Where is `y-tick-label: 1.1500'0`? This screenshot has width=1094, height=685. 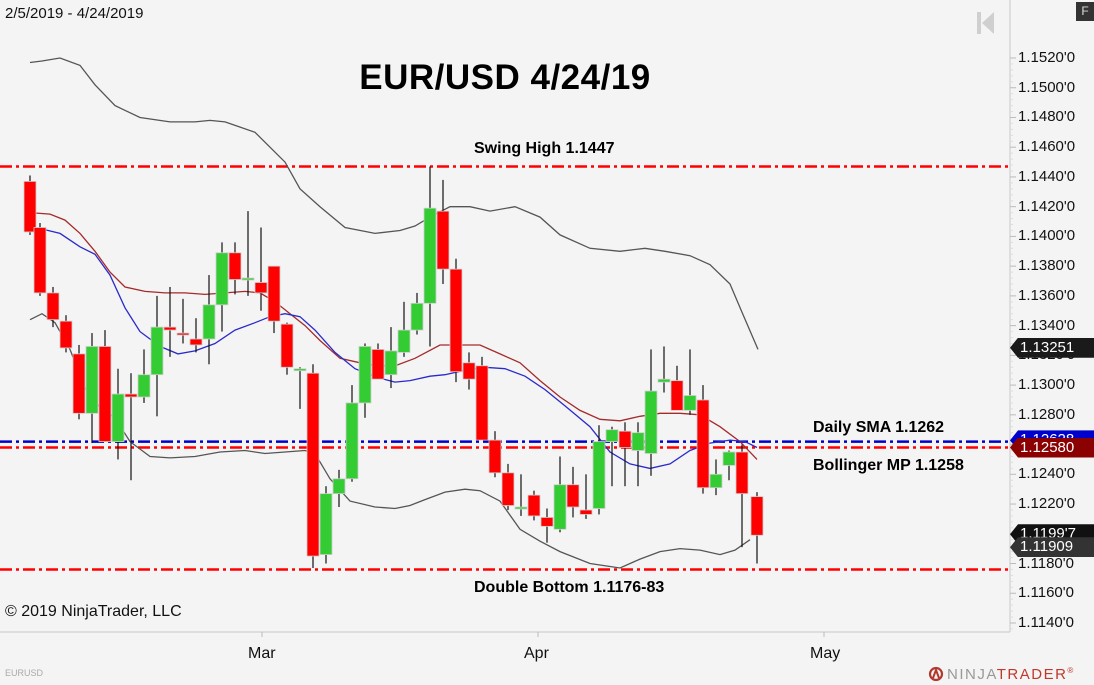 y-tick-label: 1.1500'0 is located at coordinates (1047, 87).